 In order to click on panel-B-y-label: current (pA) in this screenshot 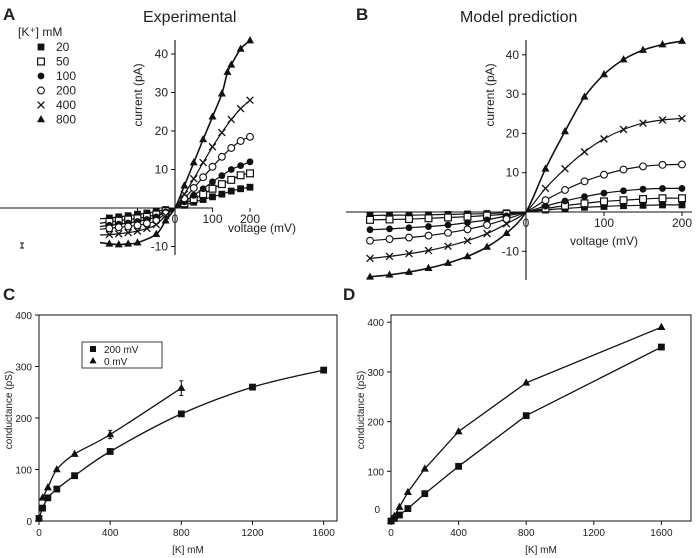, I will do `click(490, 94)`.